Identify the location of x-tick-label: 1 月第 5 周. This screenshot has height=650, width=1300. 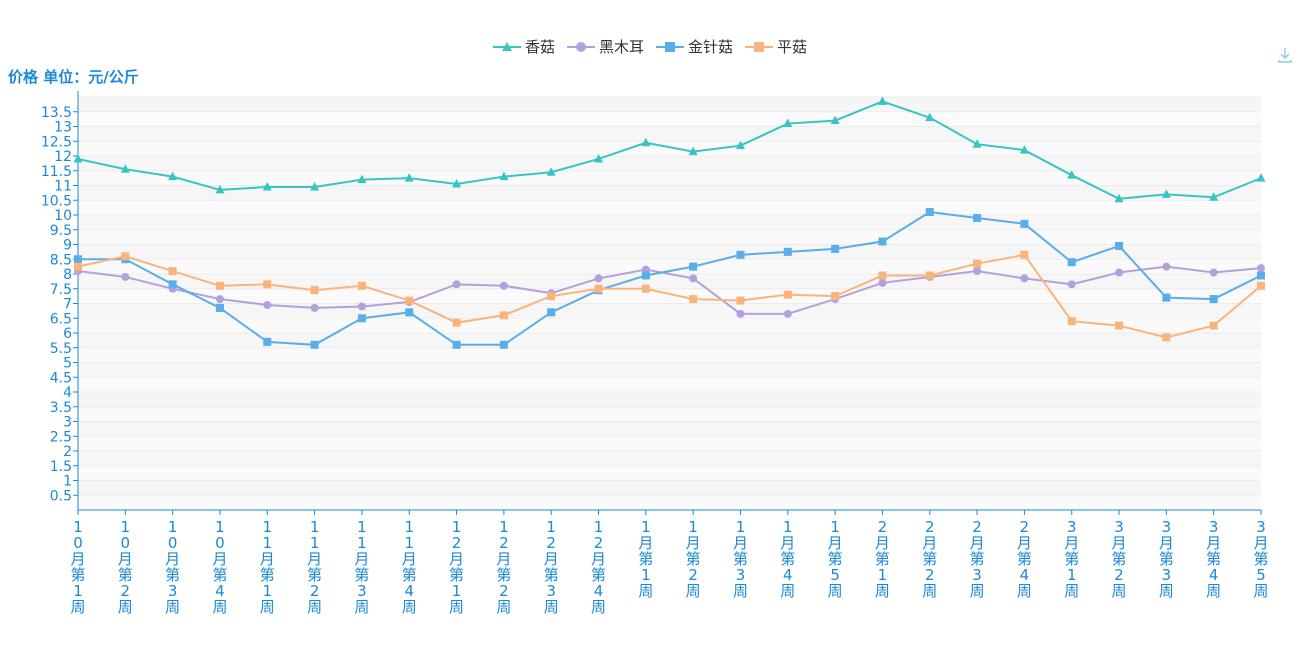
(835, 559).